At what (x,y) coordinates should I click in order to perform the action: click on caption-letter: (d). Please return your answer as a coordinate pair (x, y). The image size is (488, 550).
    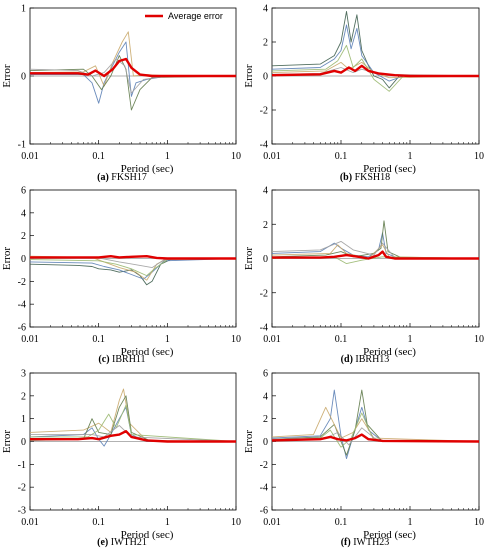
    Looking at the image, I should click on (347, 359).